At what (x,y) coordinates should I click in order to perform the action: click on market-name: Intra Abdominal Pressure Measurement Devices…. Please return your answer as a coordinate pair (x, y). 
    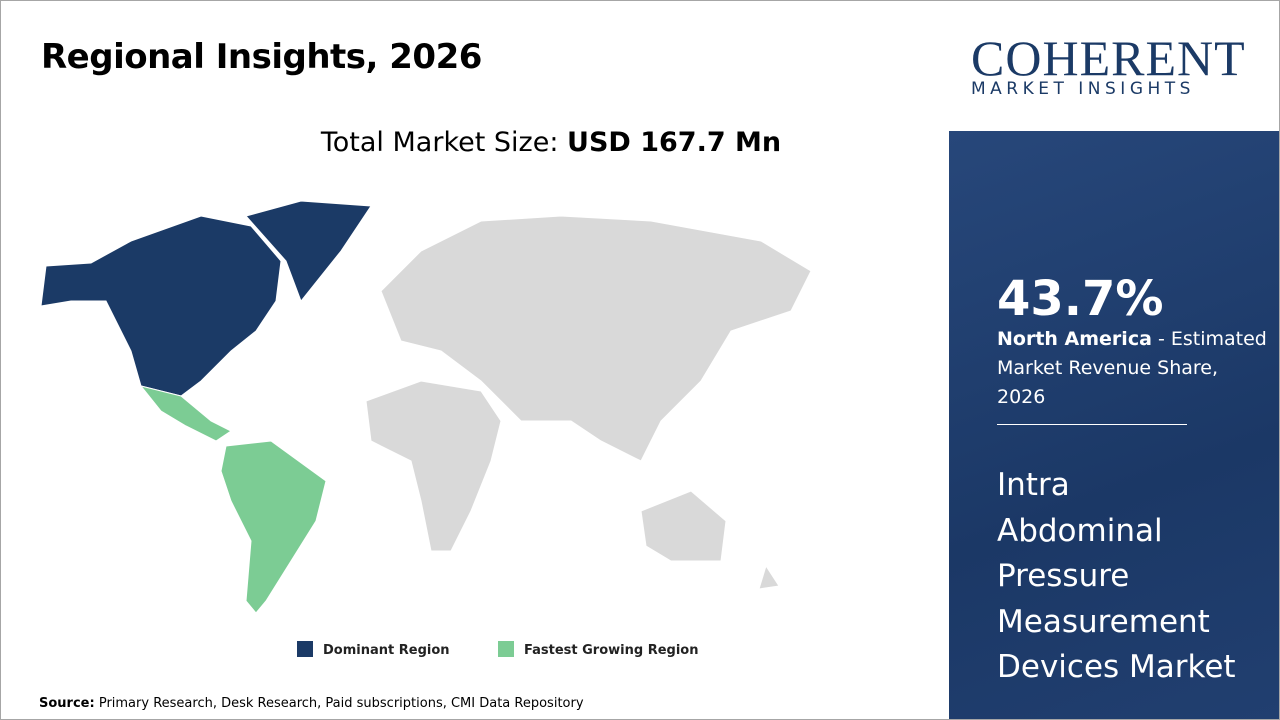
    Looking at the image, I should click on (1116, 577).